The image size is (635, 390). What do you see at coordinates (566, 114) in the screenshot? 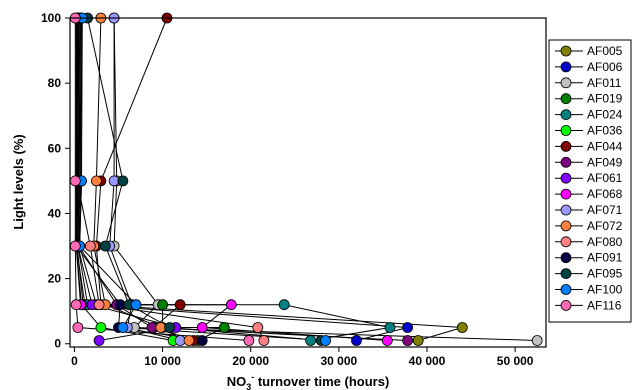
I see `legend-marker-af024` at bounding box center [566, 114].